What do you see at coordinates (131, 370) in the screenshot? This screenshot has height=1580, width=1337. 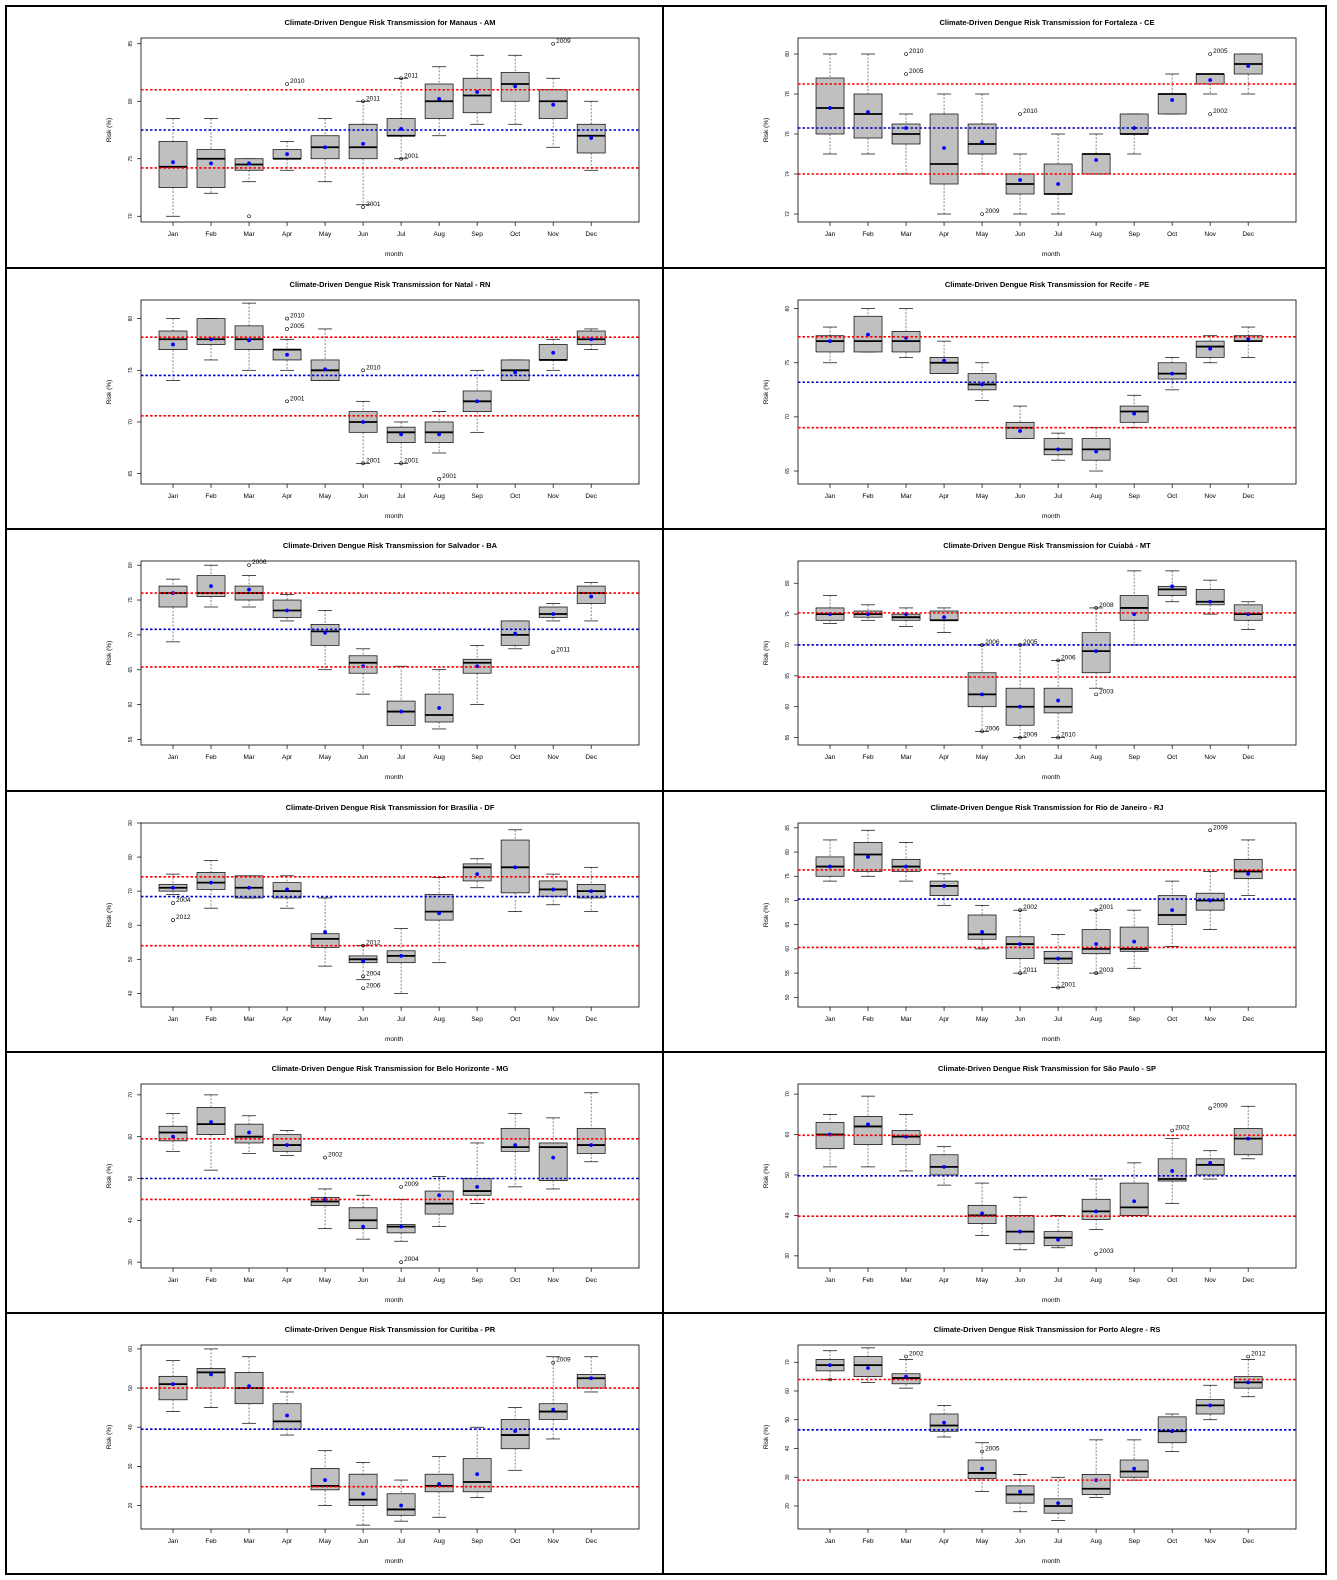 I see `y-tick-label: 75` at bounding box center [131, 370].